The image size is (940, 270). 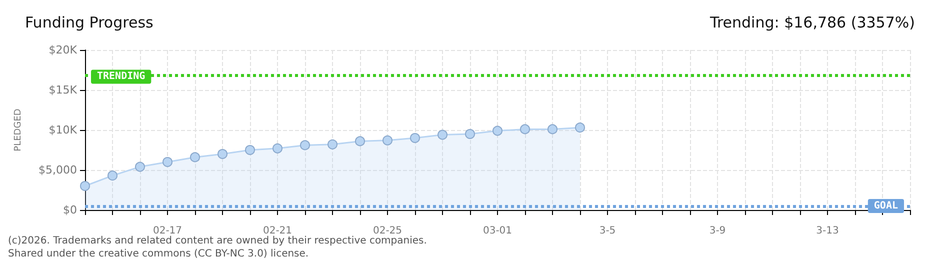 I want to click on text: Shared under the creative commons (CC BY-NC 3.0) license., so click(x=158, y=254).